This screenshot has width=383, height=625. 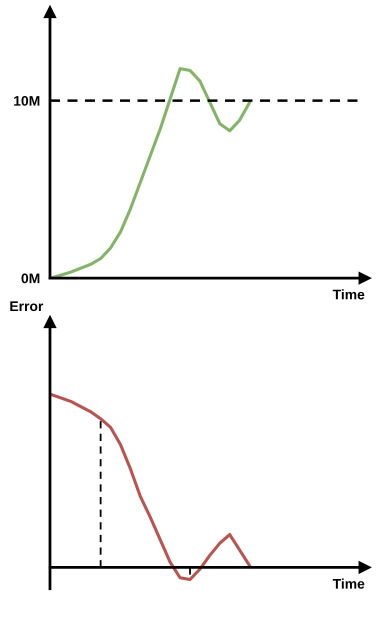 I want to click on y-tick-label: 10M, so click(x=27, y=101).